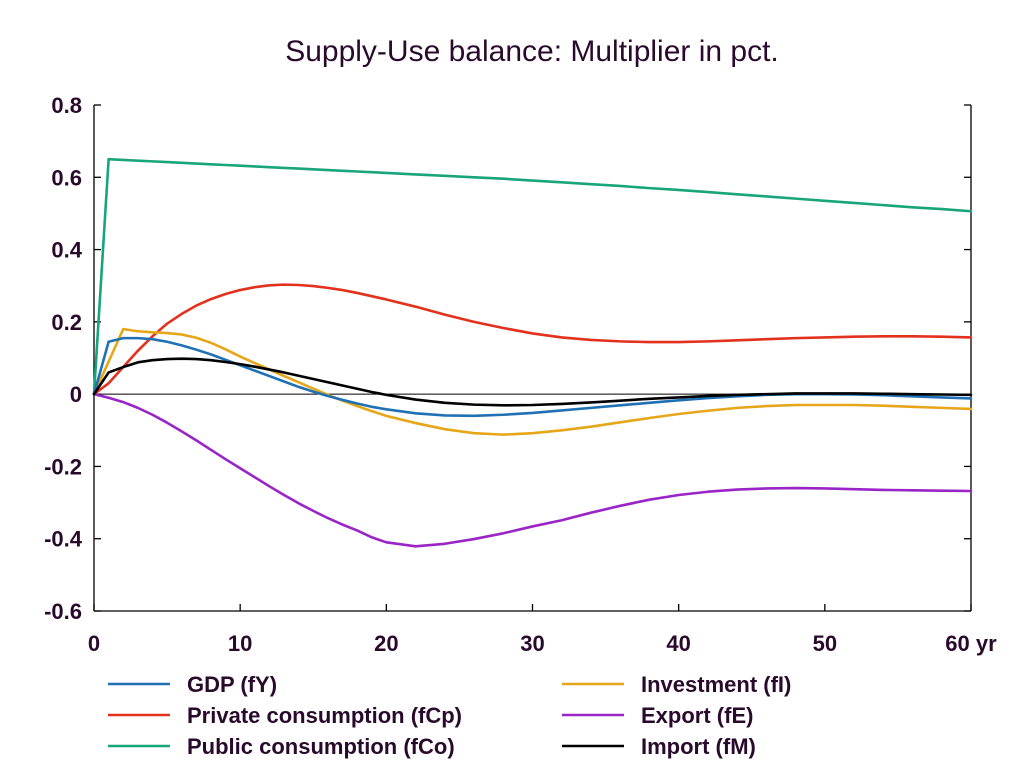  Describe the element at coordinates (240, 643) in the screenshot. I see `x-tick-label: 10` at that location.